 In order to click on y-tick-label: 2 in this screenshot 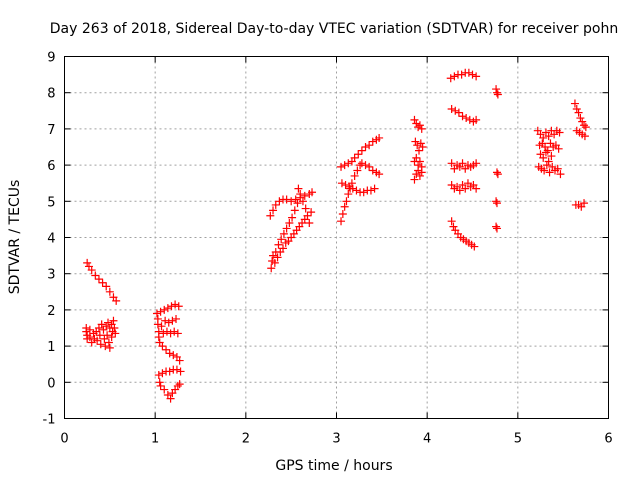, I will do `click(51, 311)`.